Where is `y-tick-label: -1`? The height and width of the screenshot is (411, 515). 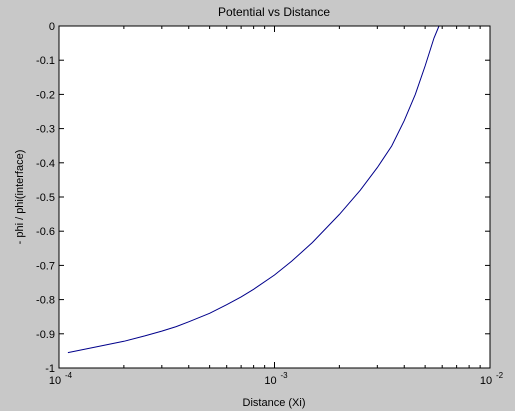 y-tick-label: -1 is located at coordinates (50, 369).